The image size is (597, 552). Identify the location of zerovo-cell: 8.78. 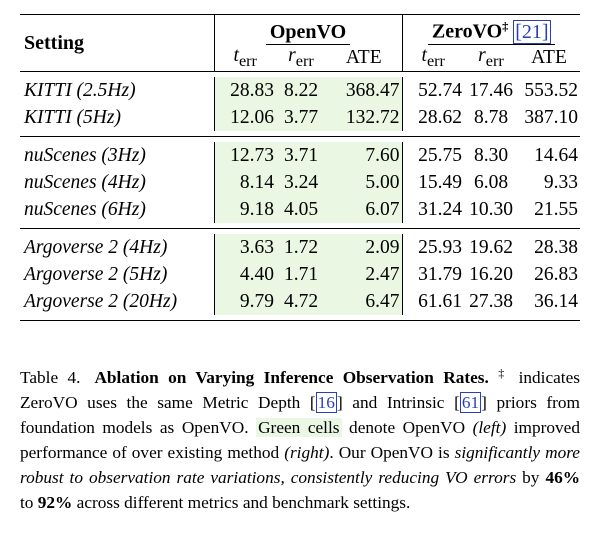
(491, 117).